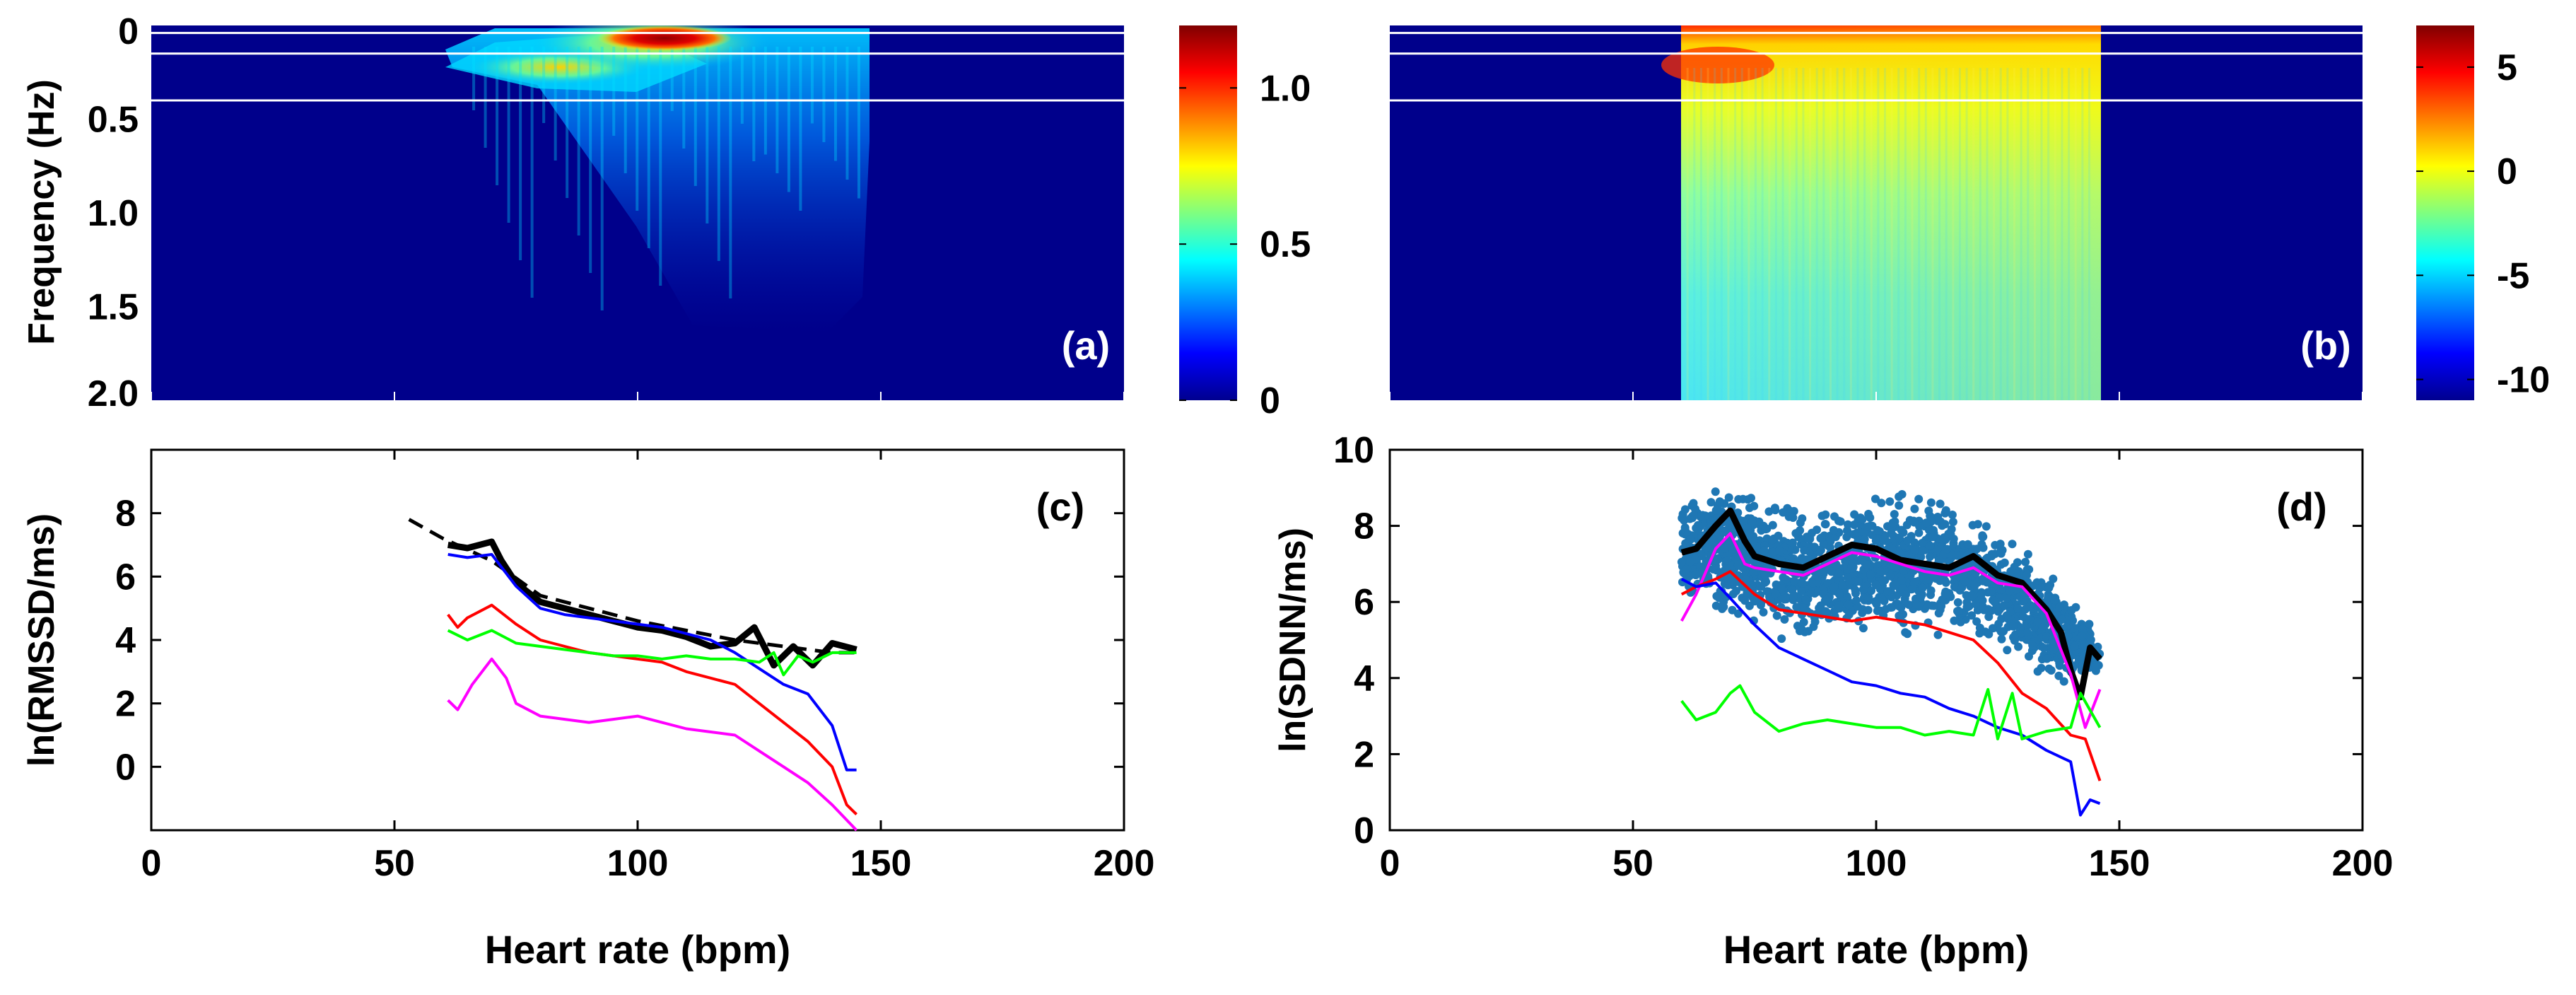 This screenshot has height=995, width=2576. I want to click on y-tick-label-c: 2, so click(126, 704).